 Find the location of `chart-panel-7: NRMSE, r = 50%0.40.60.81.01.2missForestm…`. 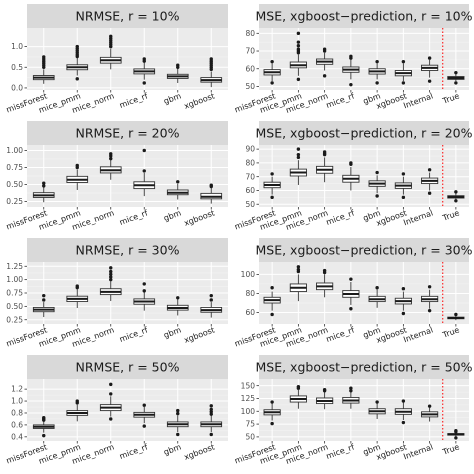

chart-panel-7: NRMSE, r = 50%0.40.60.81.01.2missForestm… is located at coordinates (116, 410).